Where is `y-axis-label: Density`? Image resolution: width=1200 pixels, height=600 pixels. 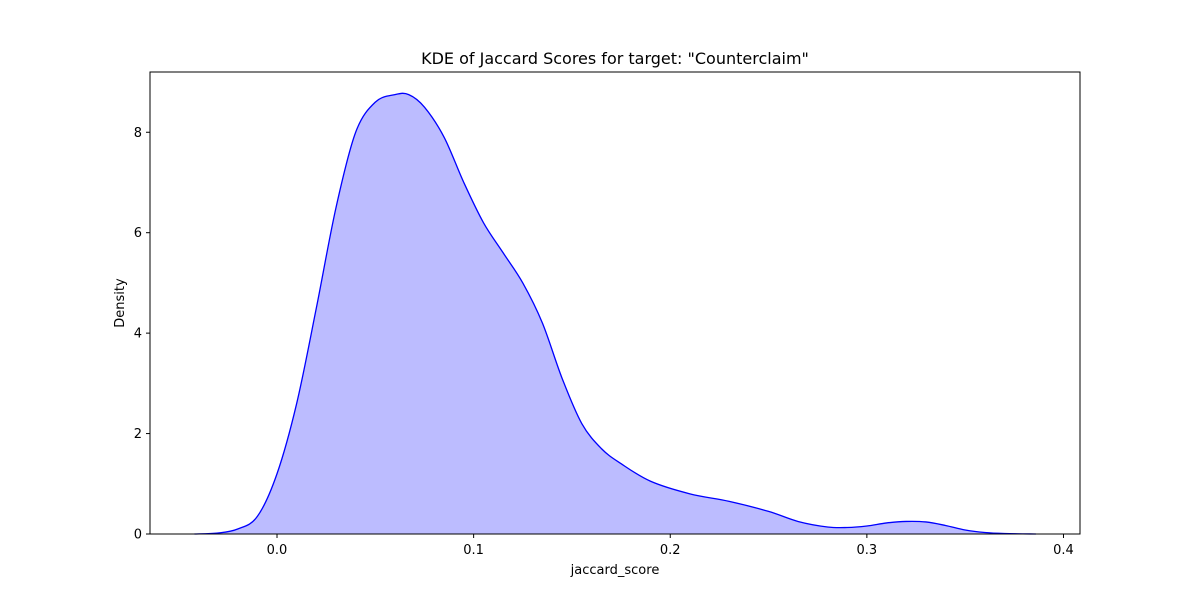 y-axis-label: Density is located at coordinates (120, 303).